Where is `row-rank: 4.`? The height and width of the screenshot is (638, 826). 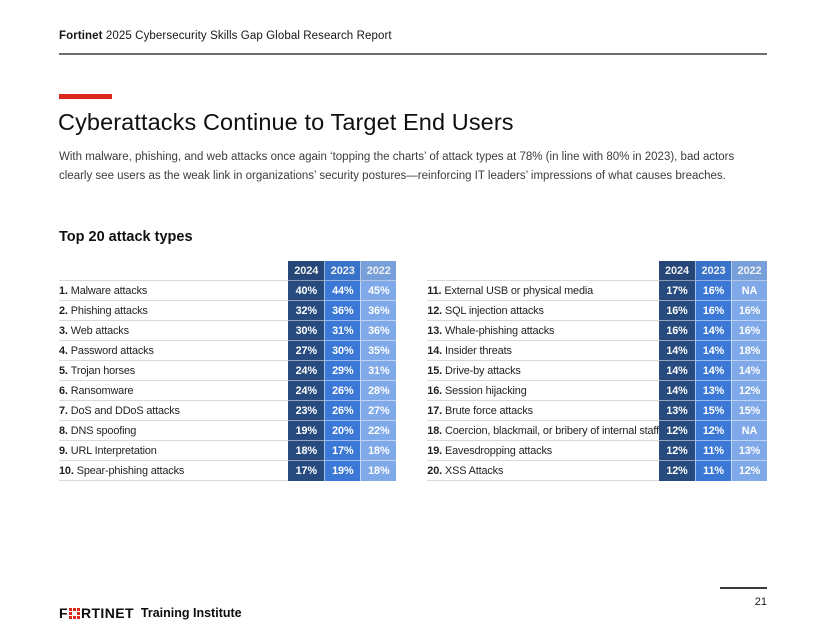 row-rank: 4. is located at coordinates (63, 350).